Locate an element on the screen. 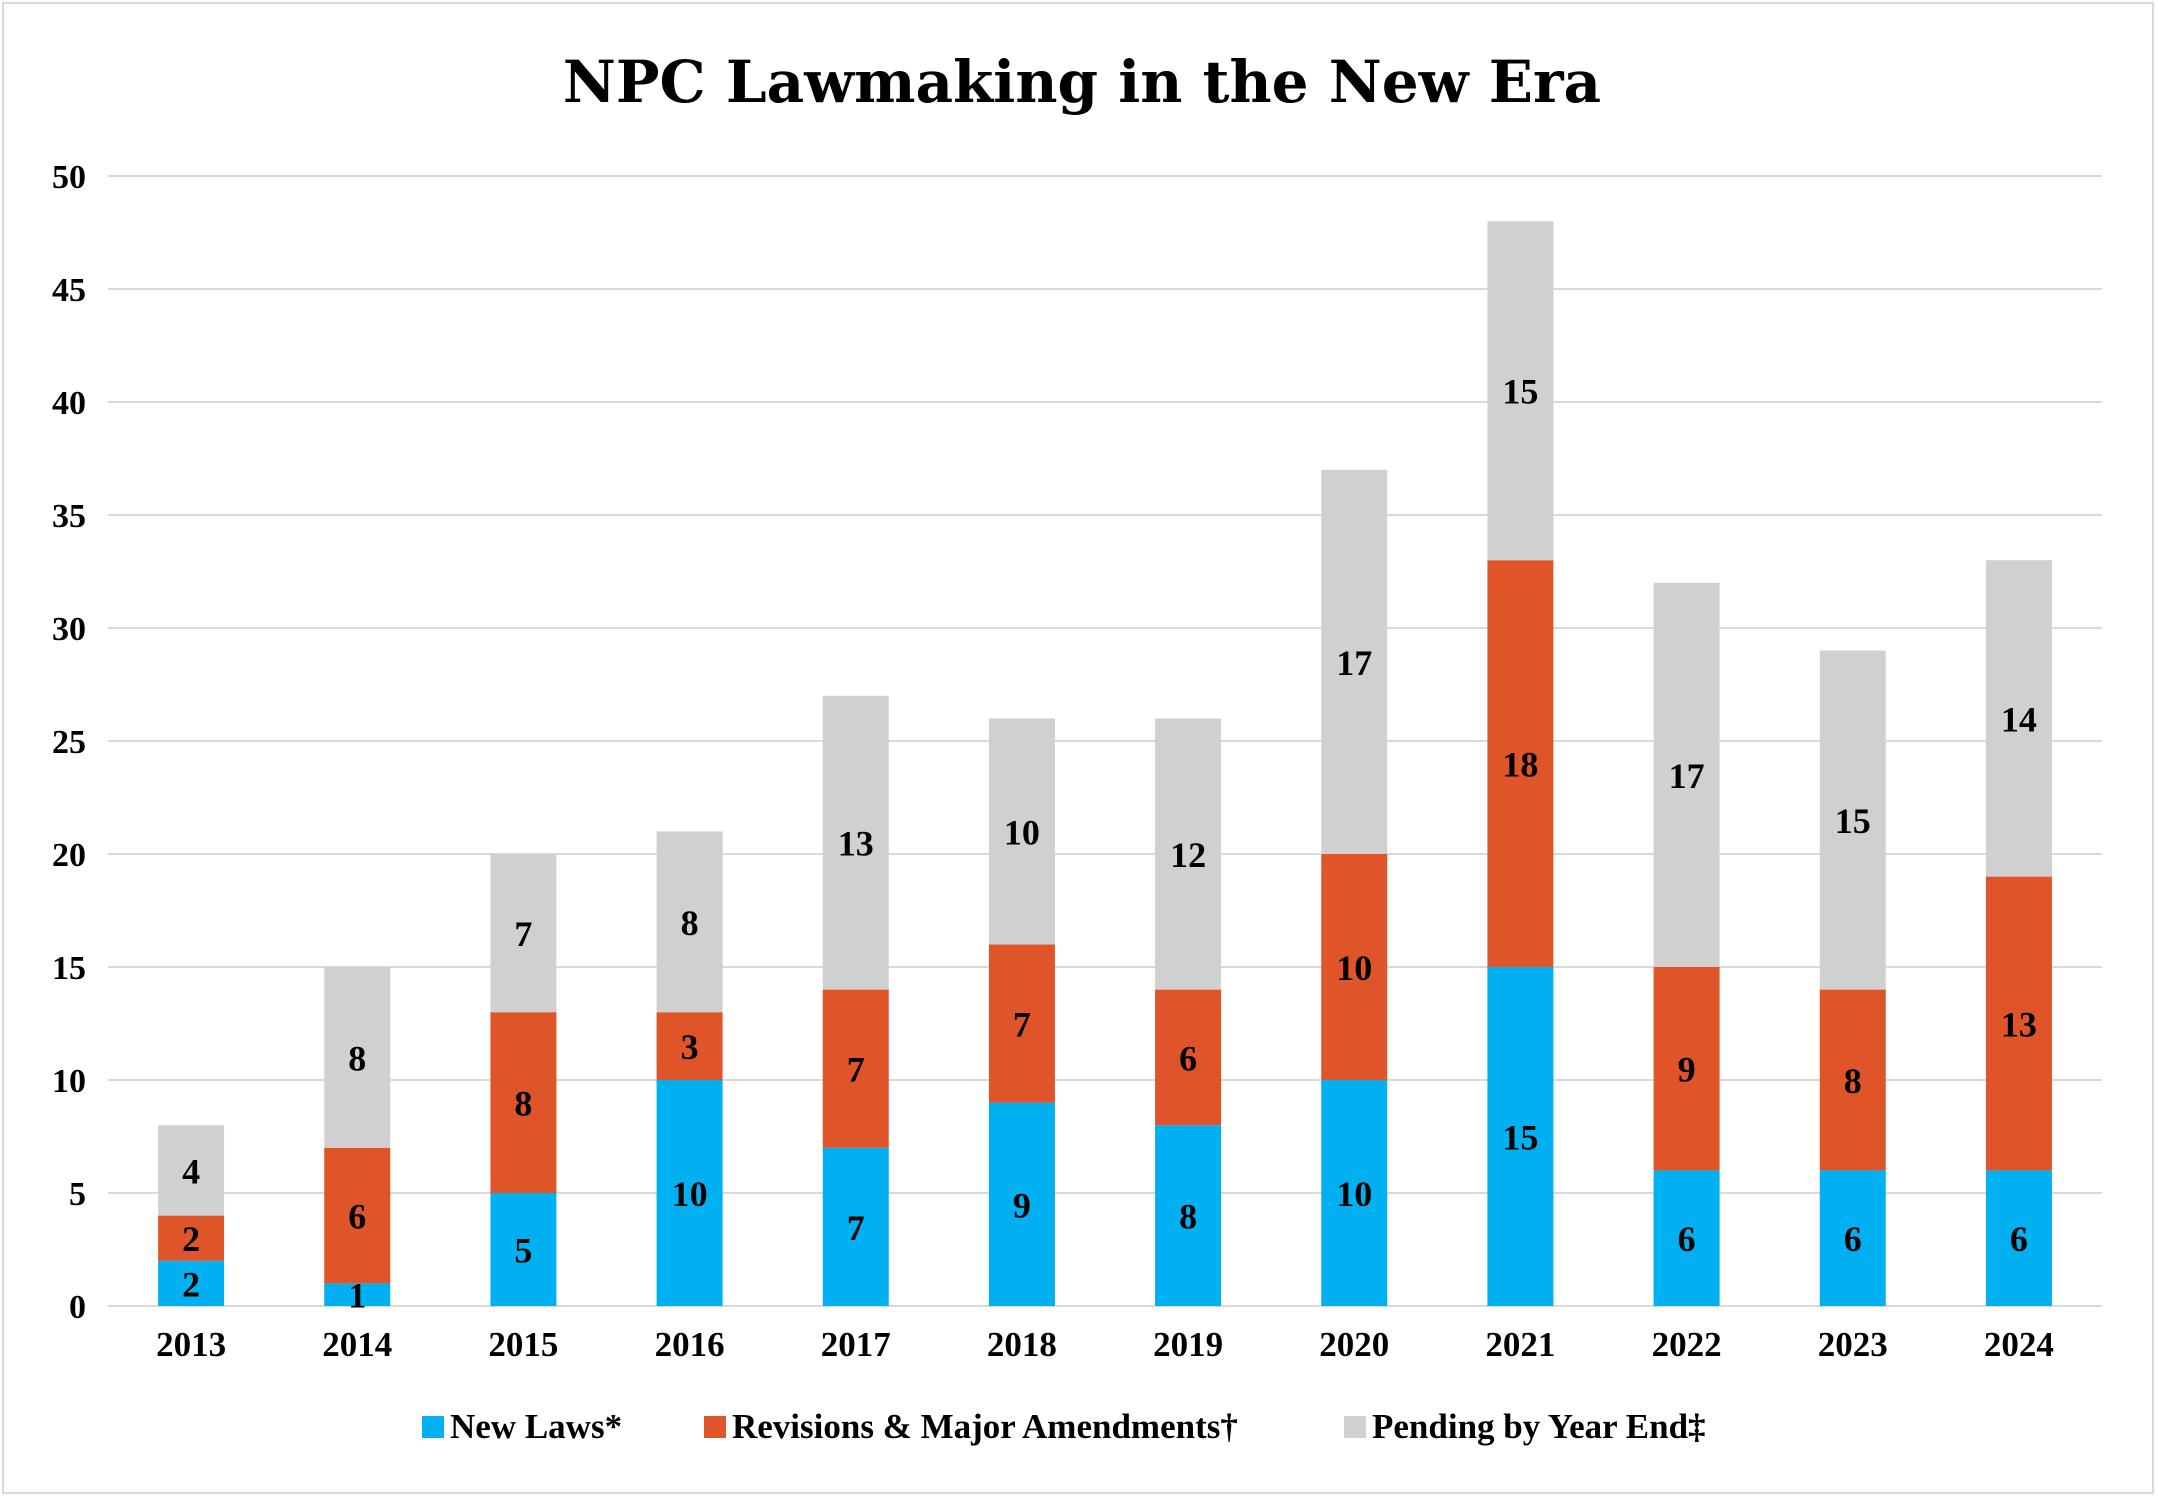 The image size is (2158, 1498). data-label: 12 is located at coordinates (1188, 855).